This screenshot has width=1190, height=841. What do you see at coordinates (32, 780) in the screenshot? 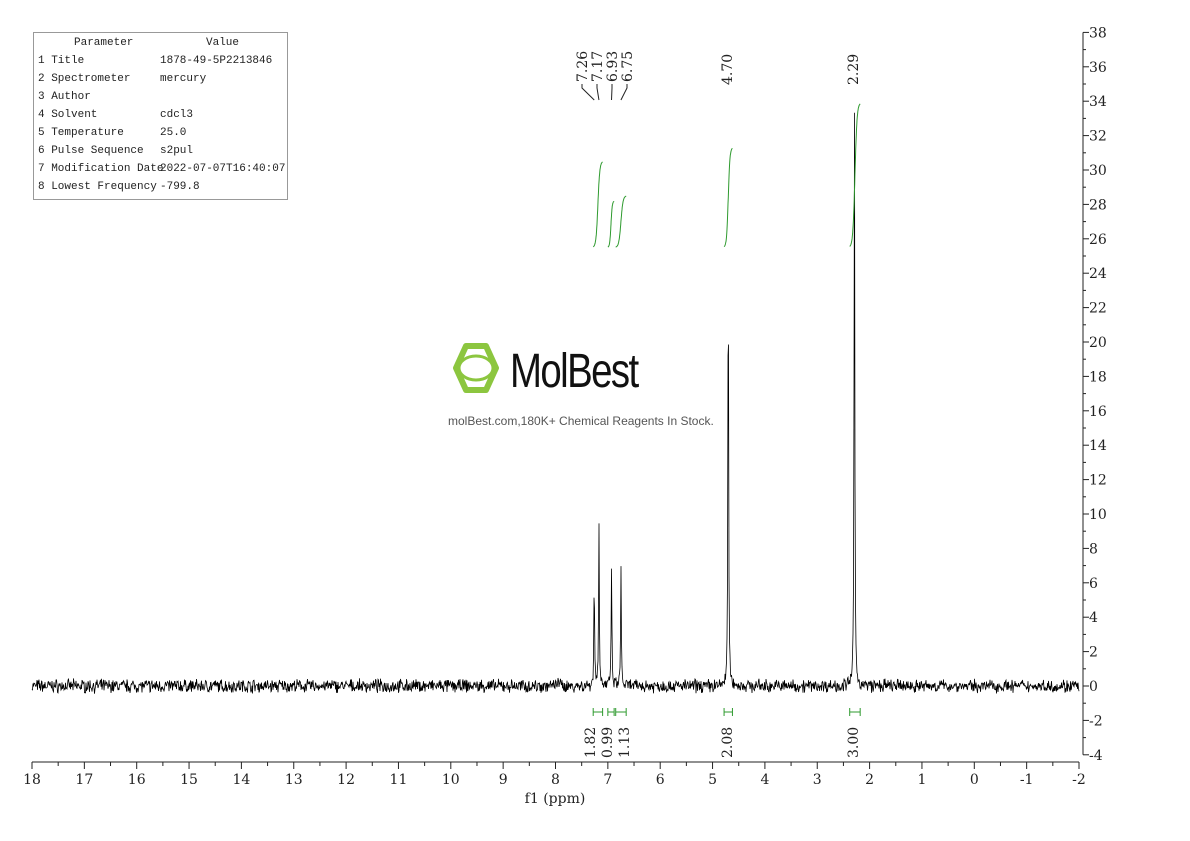
I see `x-tick-label: 18` at bounding box center [32, 780].